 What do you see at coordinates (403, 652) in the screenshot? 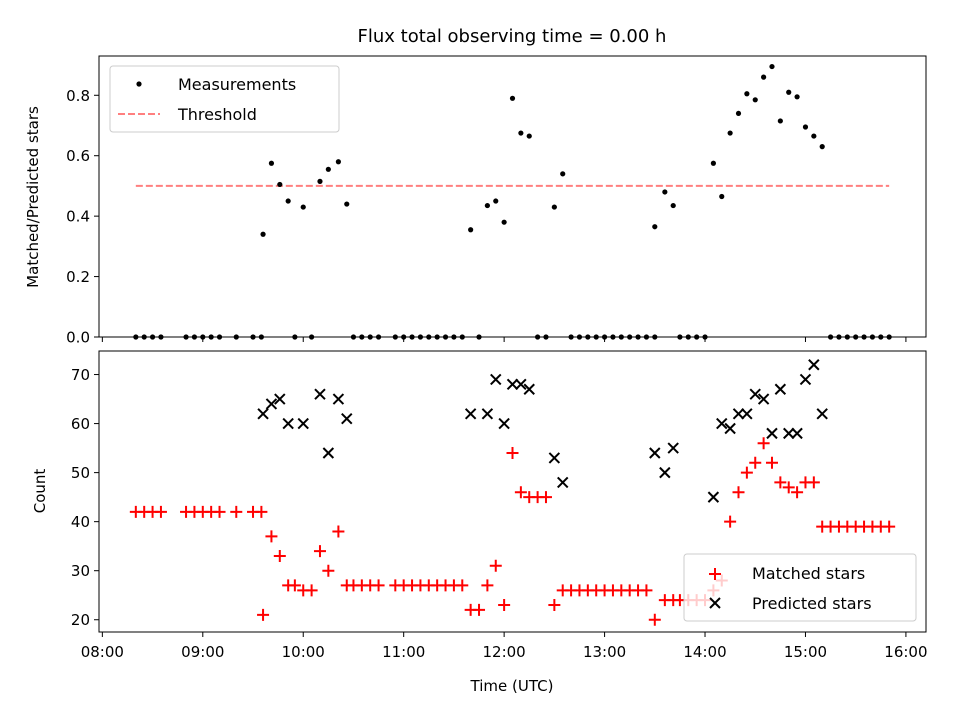
I see `x-tick-label: 11:00` at bounding box center [403, 652].